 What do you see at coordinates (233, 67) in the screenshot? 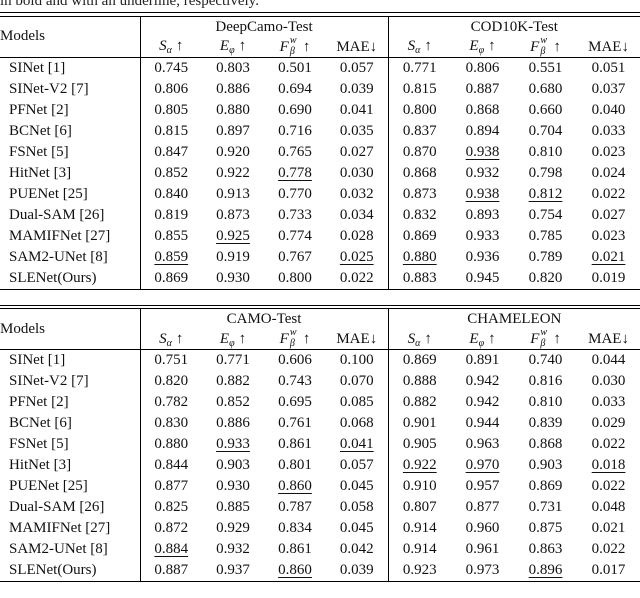
I see `metric-value-cell: 0.803` at bounding box center [233, 67].